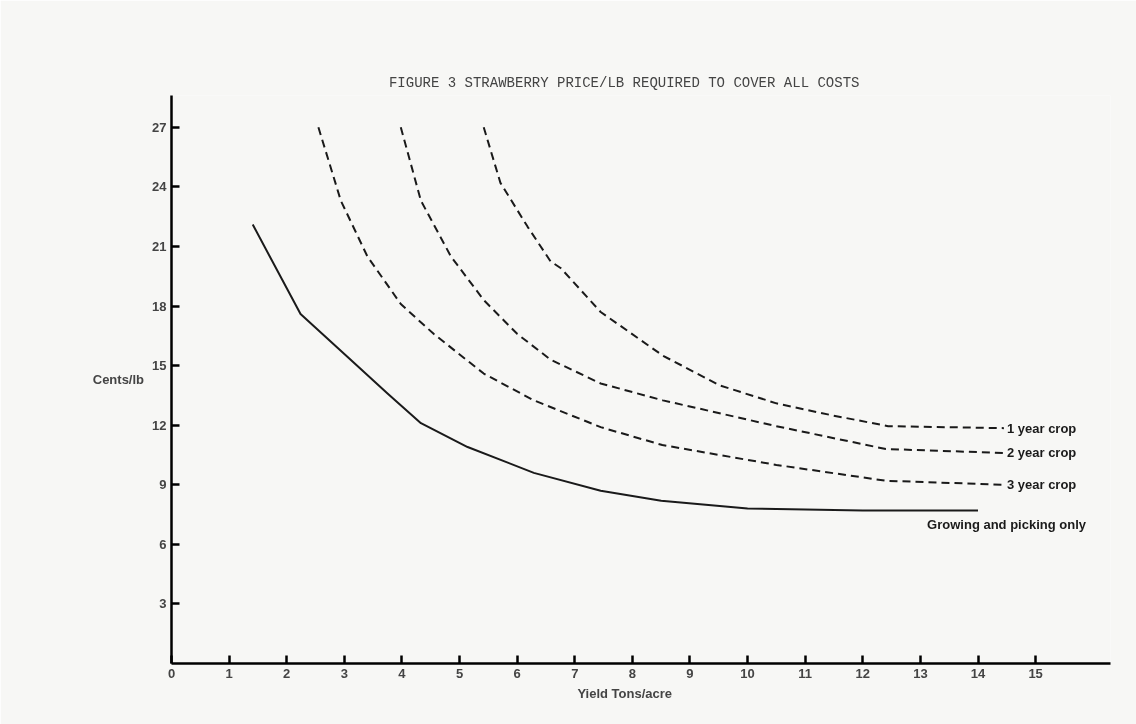 The image size is (1136, 724). What do you see at coordinates (517, 673) in the screenshot?
I see `x-tick-label: 6` at bounding box center [517, 673].